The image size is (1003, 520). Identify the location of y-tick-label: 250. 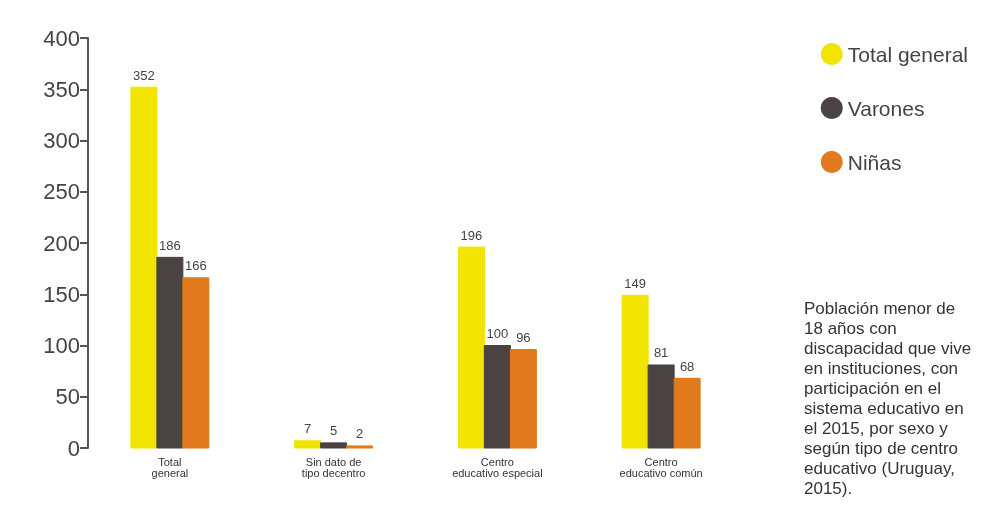
(61, 192).